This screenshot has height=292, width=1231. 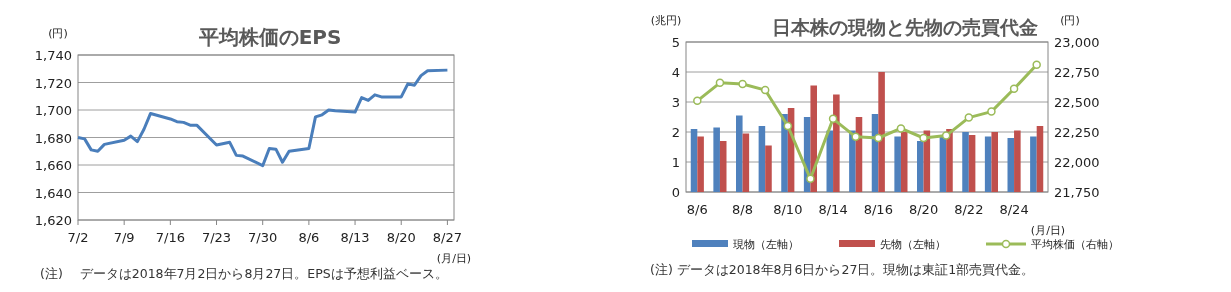 I want to click on legend-label: 平均株価（右軸）, so click(x=1075, y=244).